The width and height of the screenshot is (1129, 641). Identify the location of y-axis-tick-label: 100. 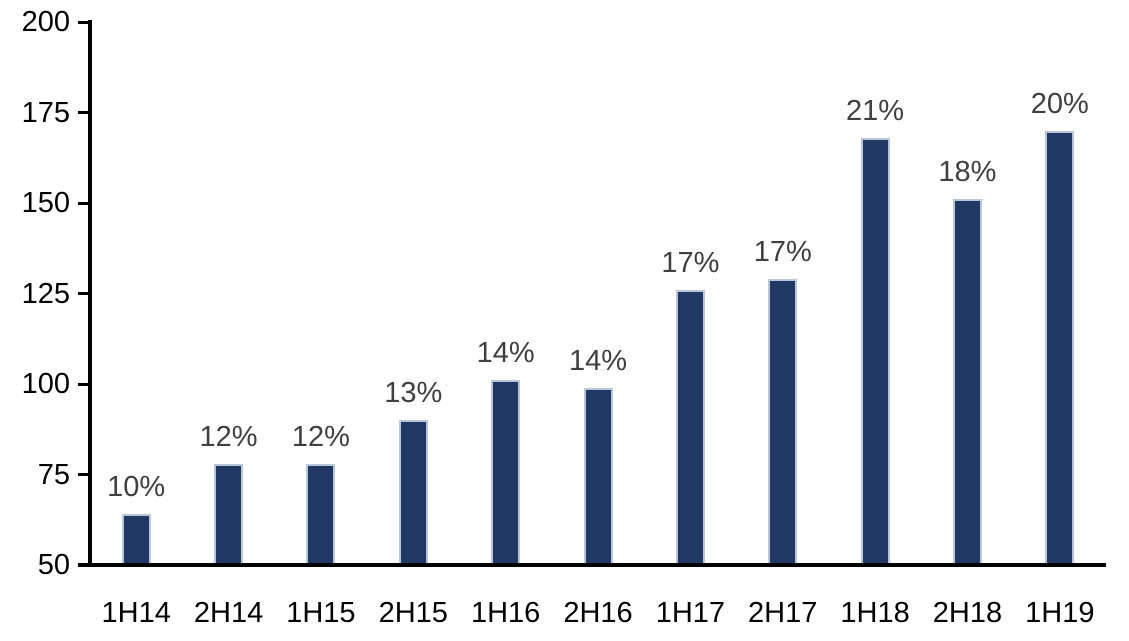
(45, 384).